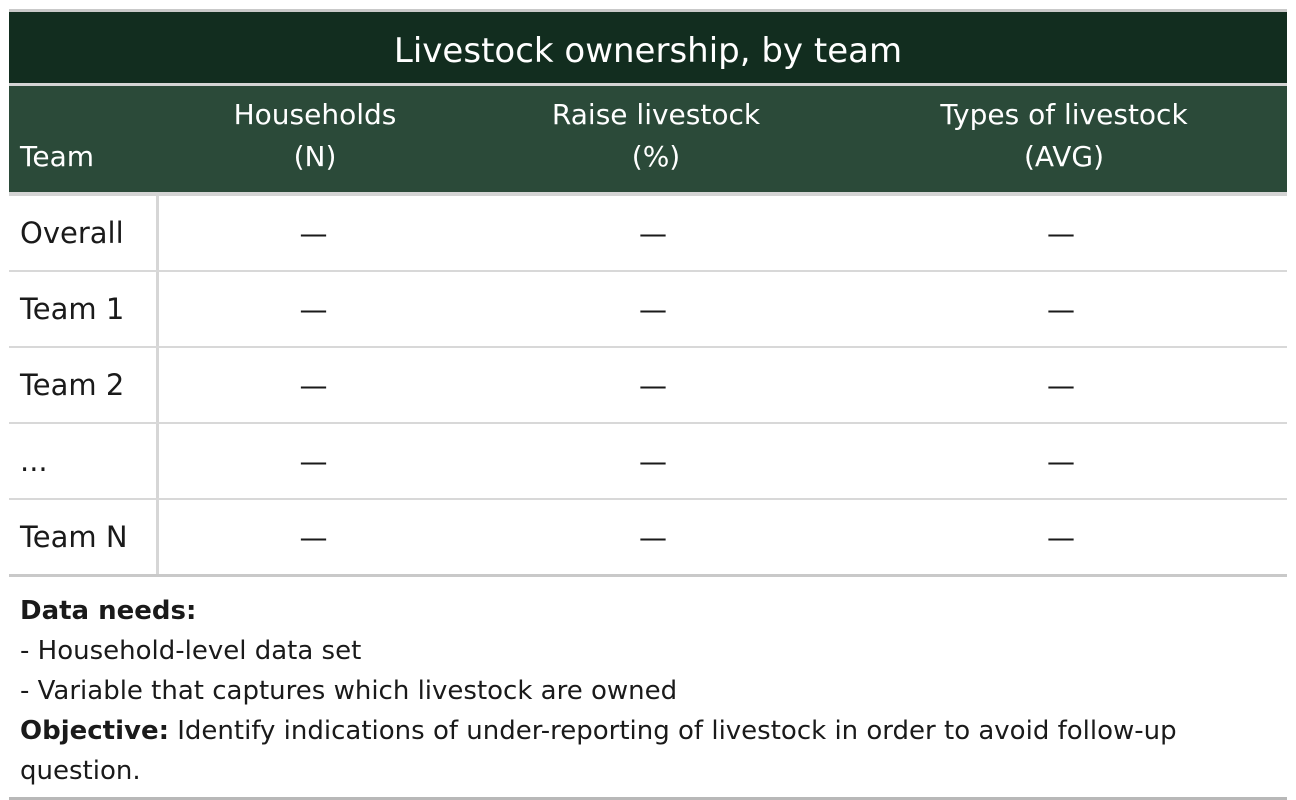 The height and width of the screenshot is (800, 1296). What do you see at coordinates (1064, 156) in the screenshot?
I see `header-types-line2: (AVG)` at bounding box center [1064, 156].